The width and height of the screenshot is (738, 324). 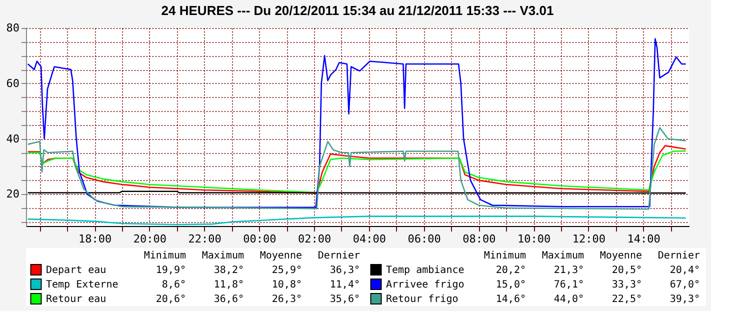 I want to click on text: 20,5°, so click(x=627, y=270).